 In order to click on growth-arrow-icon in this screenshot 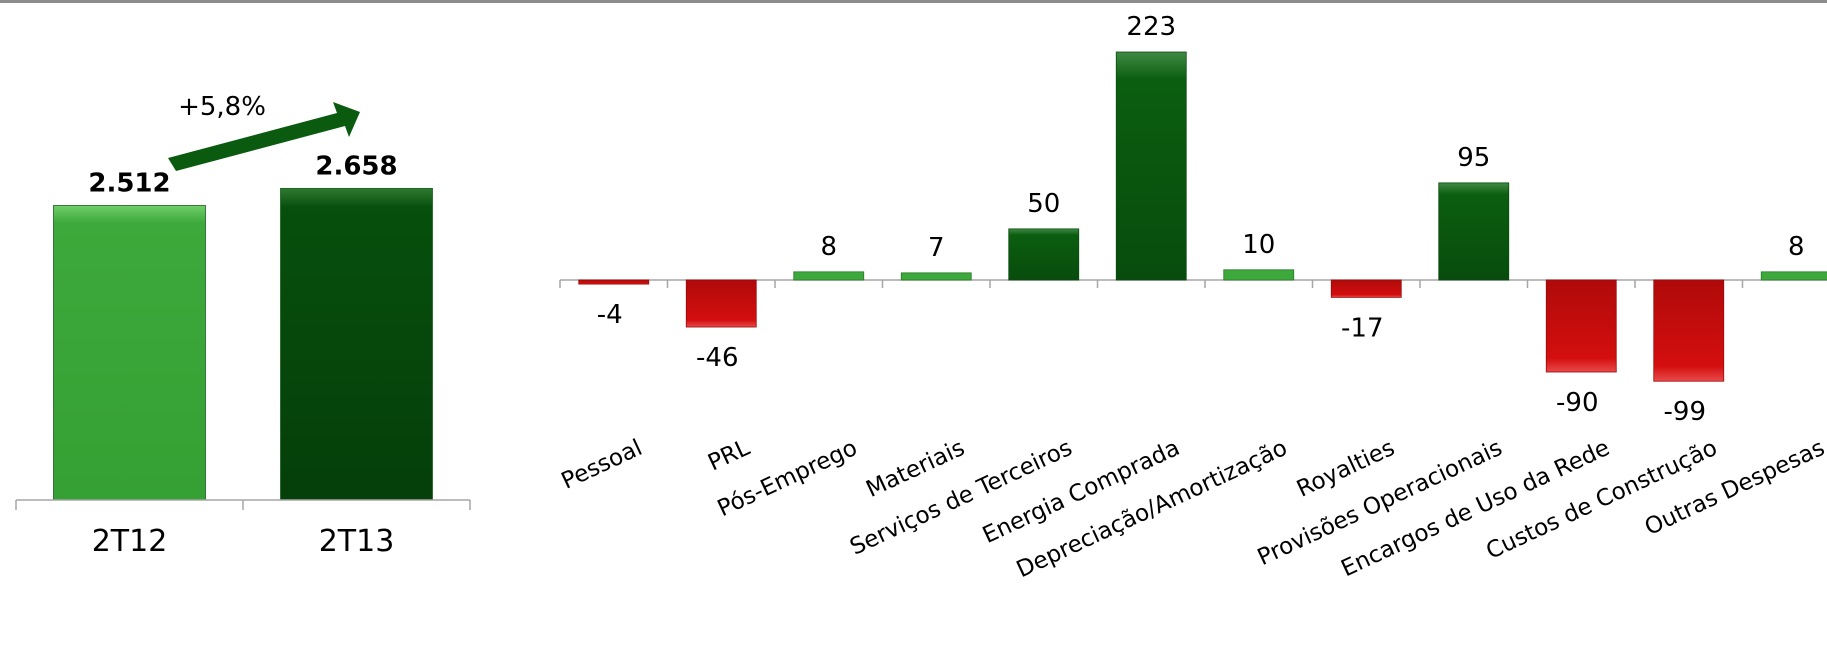, I will do `click(264, 136)`.